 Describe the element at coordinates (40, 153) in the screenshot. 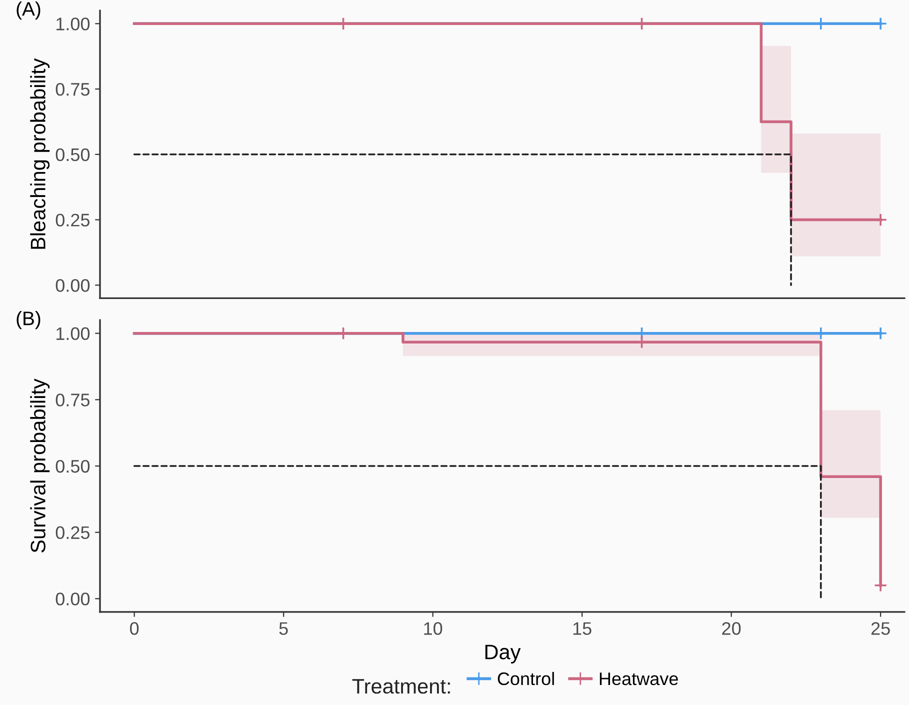

I see `y-axis-title: Bleaching probability` at that location.